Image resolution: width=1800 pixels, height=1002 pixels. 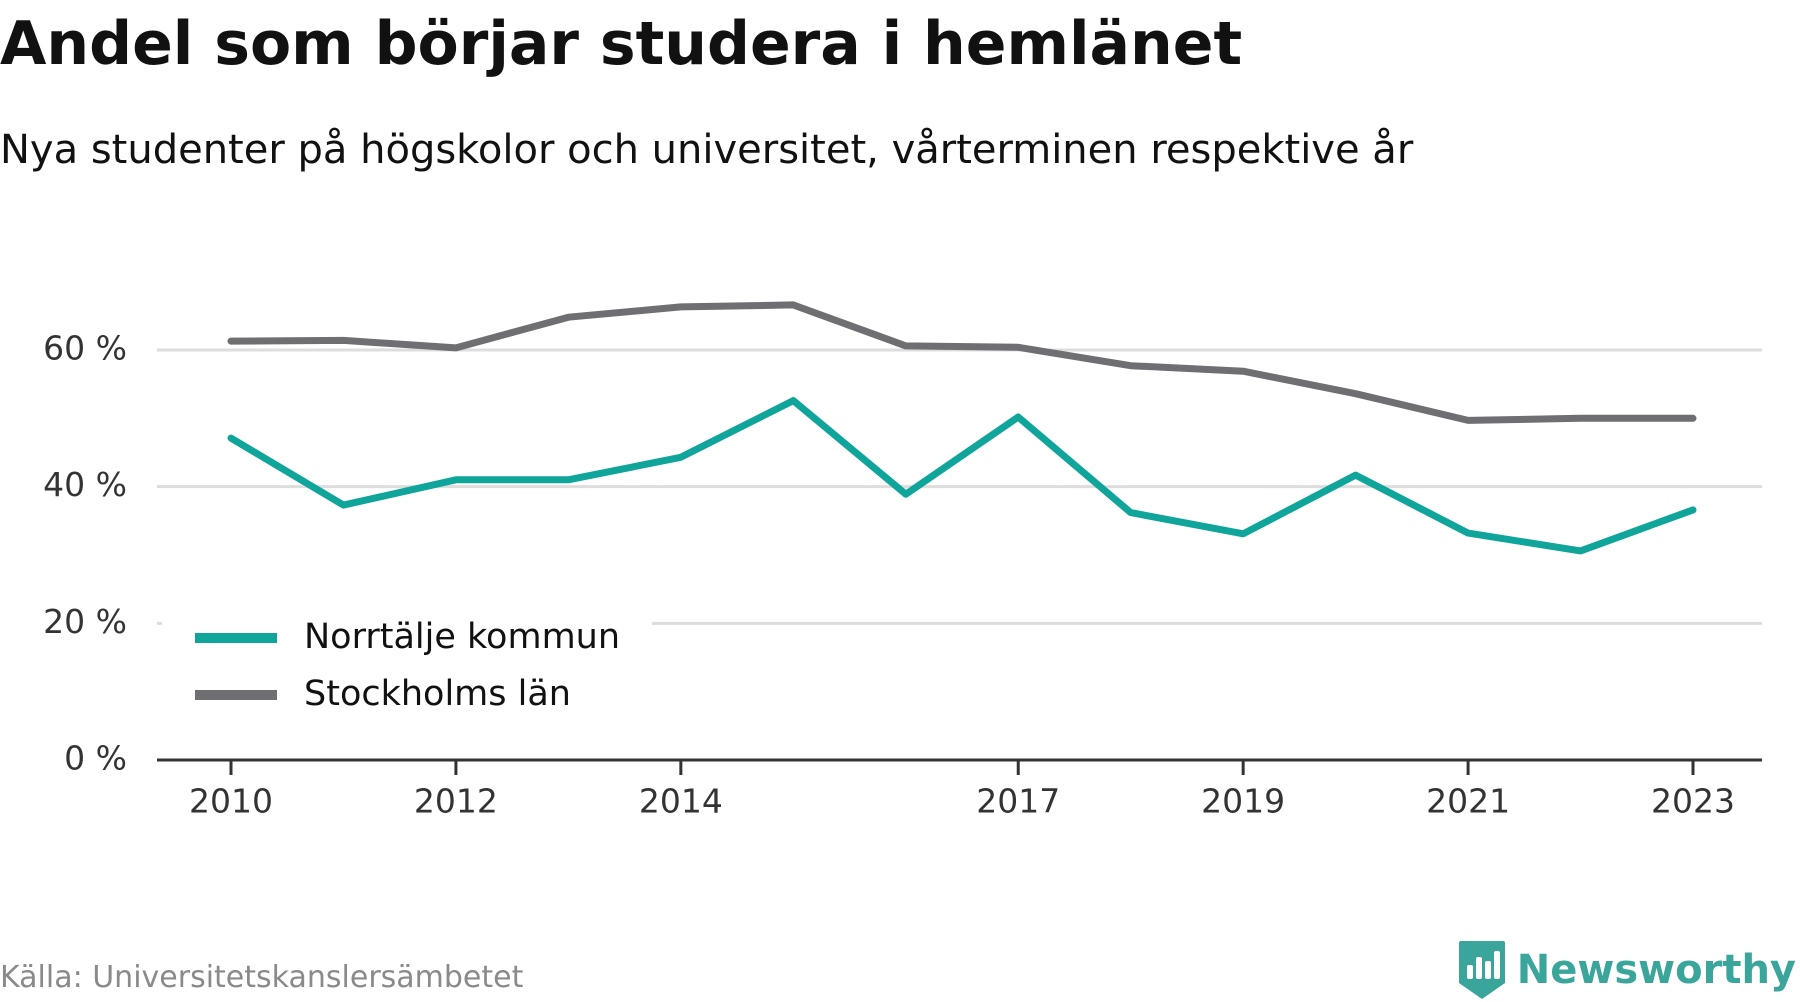 What do you see at coordinates (1243, 801) in the screenshot?
I see `x-tick-label: 2019` at bounding box center [1243, 801].